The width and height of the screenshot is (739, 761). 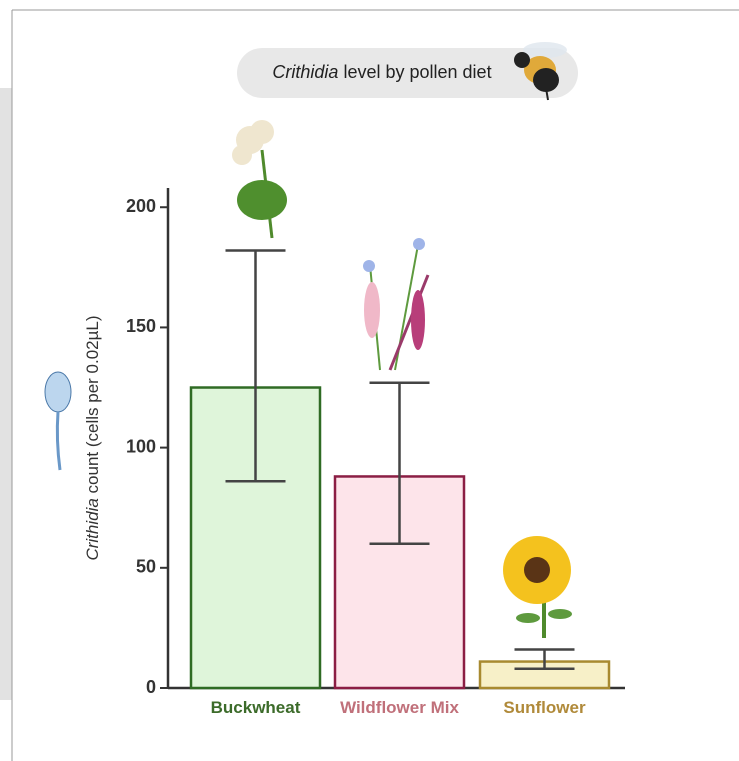 What do you see at coordinates (537, 587) in the screenshot?
I see `sunflower-icon` at bounding box center [537, 587].